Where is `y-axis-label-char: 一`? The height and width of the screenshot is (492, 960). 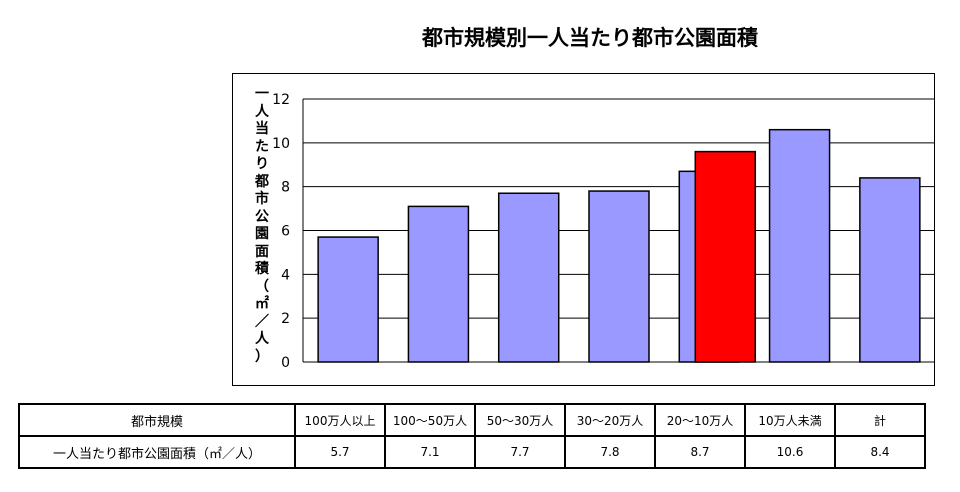 y-axis-label-char: 一 is located at coordinates (262, 94).